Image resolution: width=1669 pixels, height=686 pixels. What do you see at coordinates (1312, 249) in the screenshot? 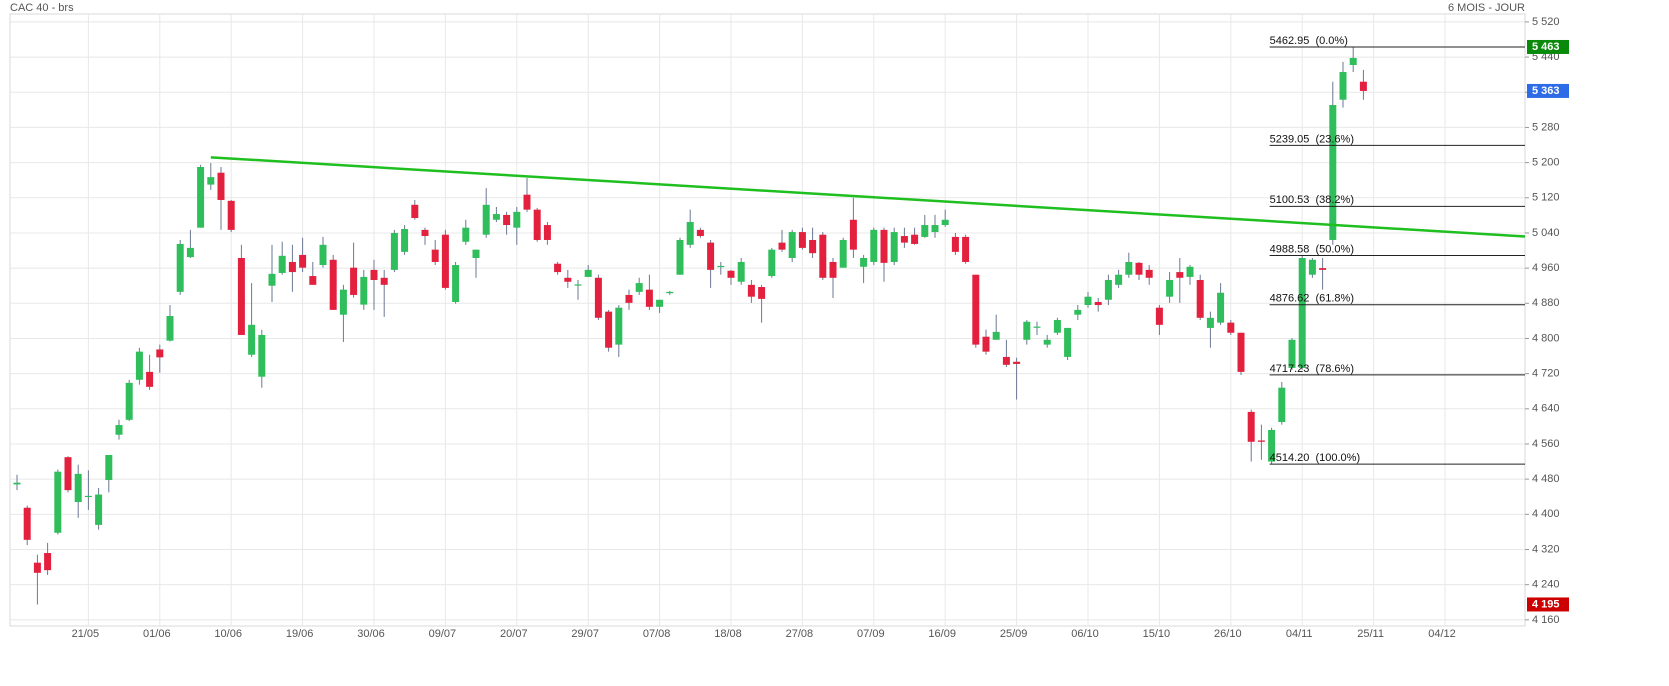
I see `fib-label: 4988.58 (50.0%)` at bounding box center [1312, 249].